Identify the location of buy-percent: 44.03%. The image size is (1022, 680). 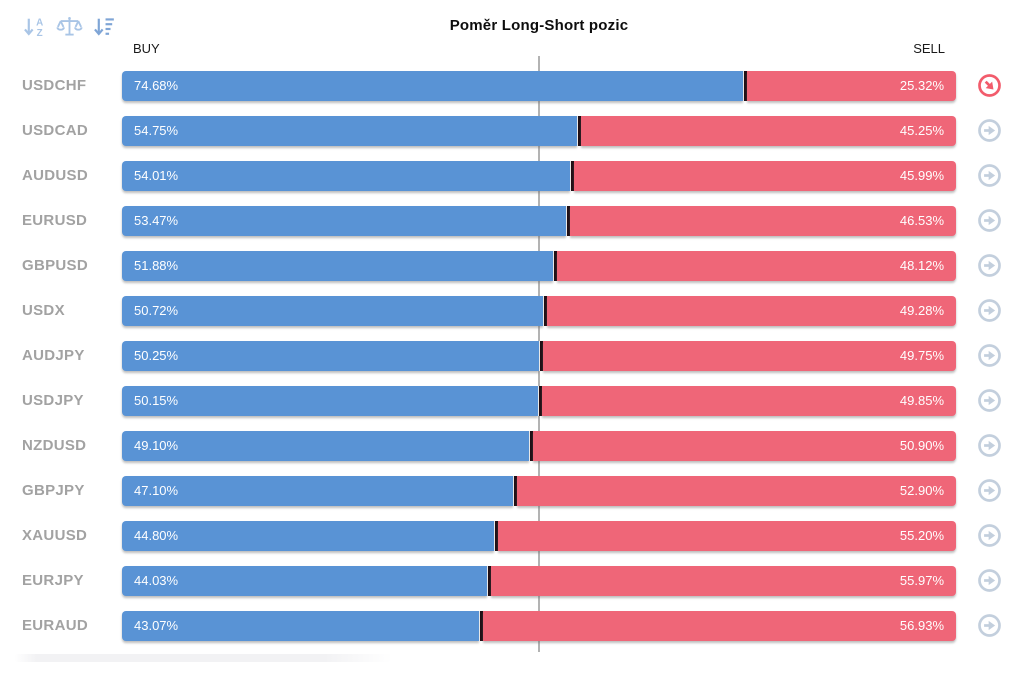
(156, 580).